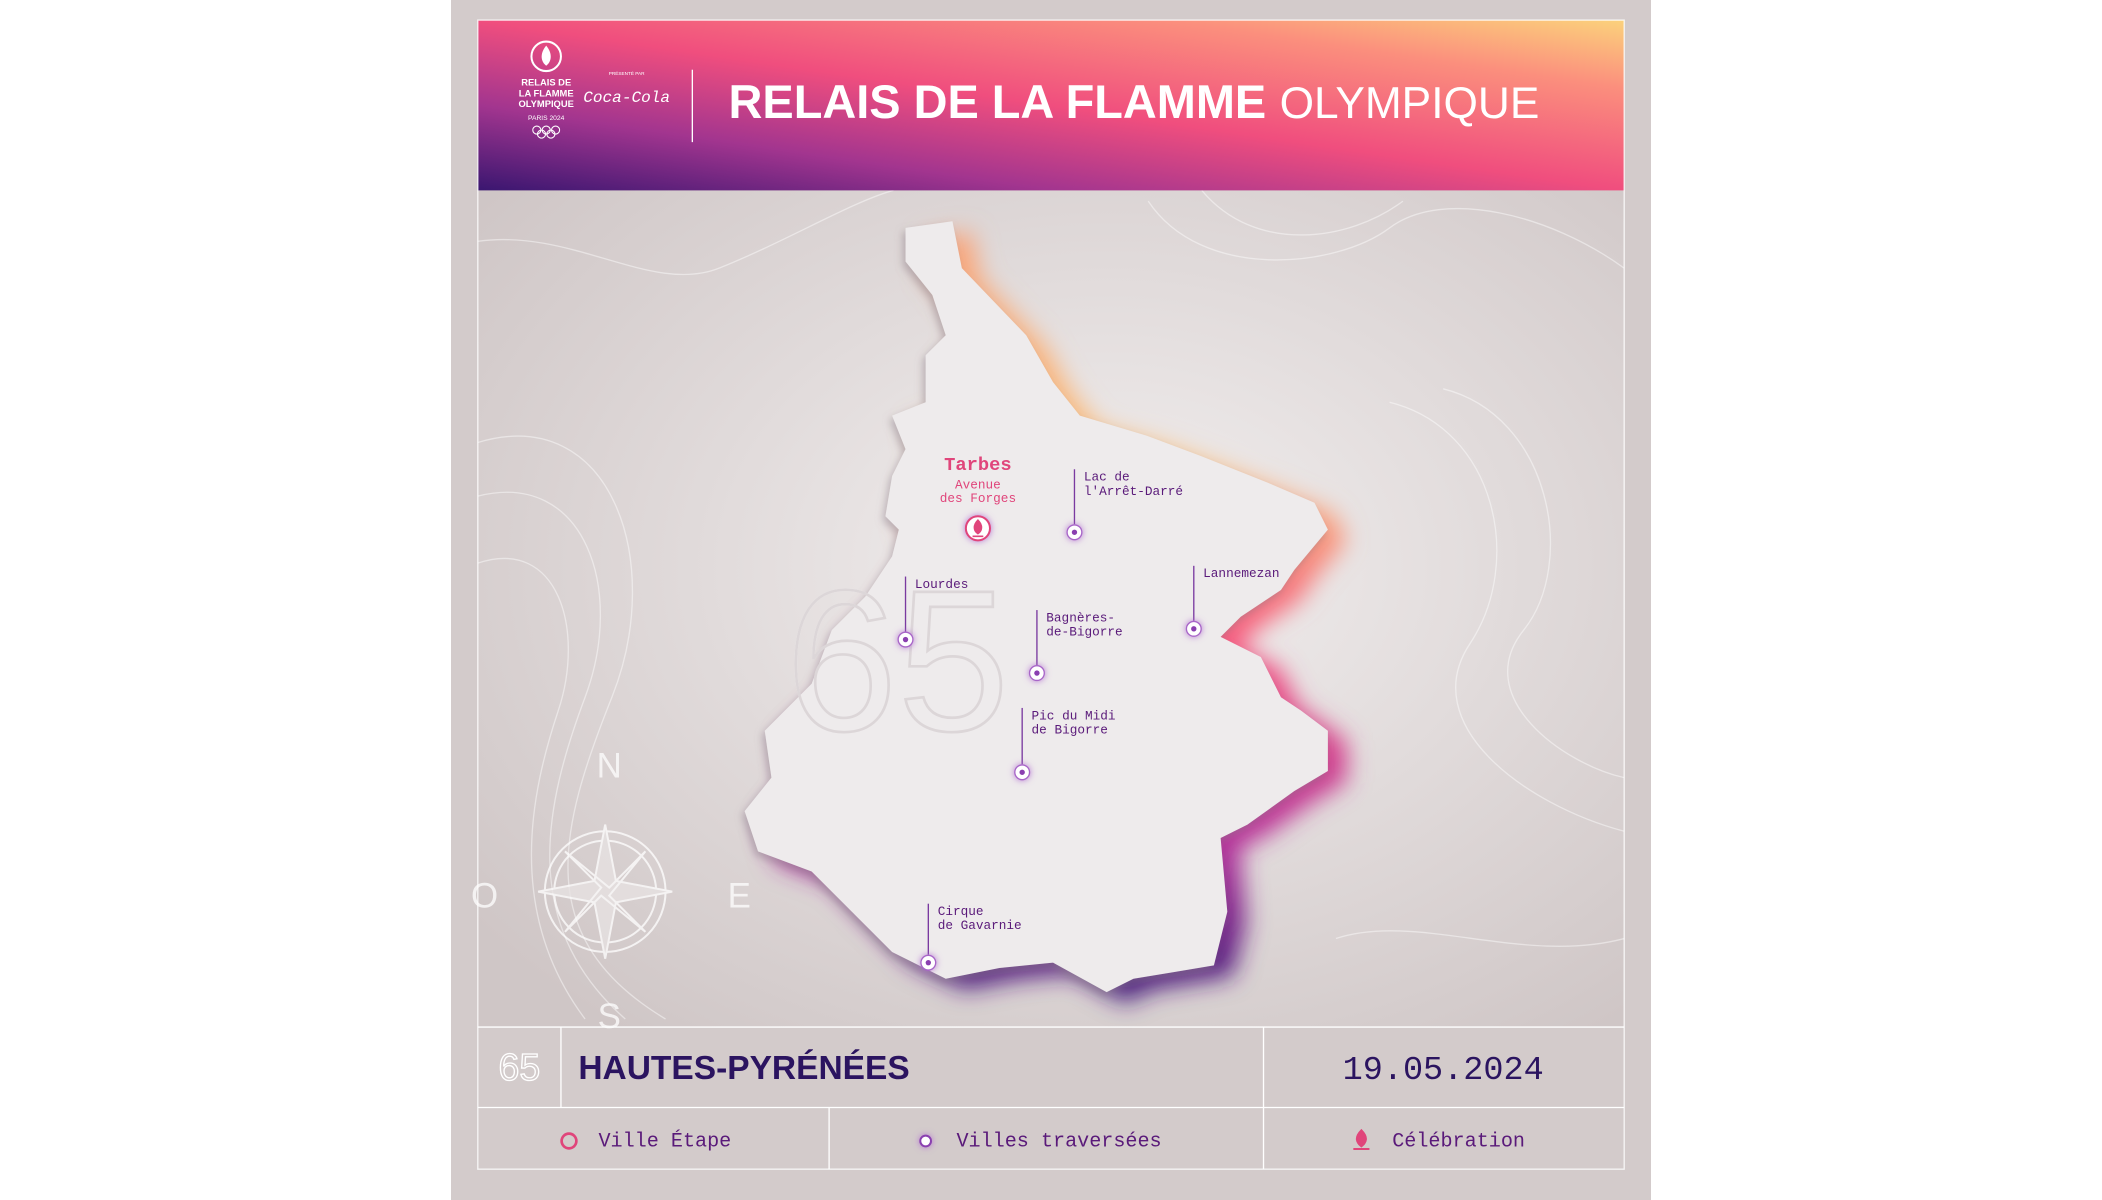 This screenshot has width=2102, height=1200. I want to click on legend-label: Villes traversées, so click(1058, 1141).